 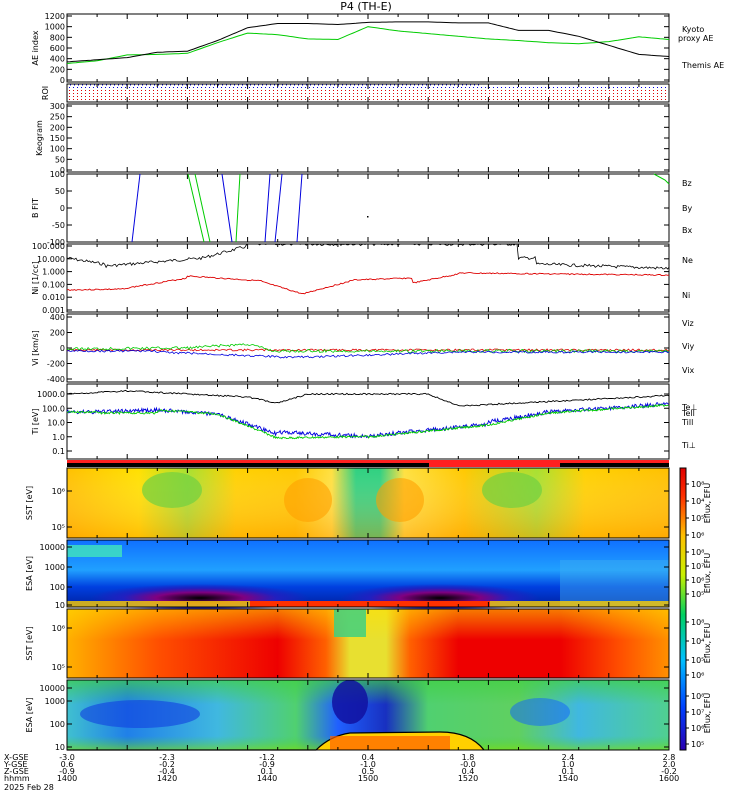 What do you see at coordinates (35, 278) in the screenshot?
I see `y-axis-label: Ni [1/cc]` at bounding box center [35, 278].